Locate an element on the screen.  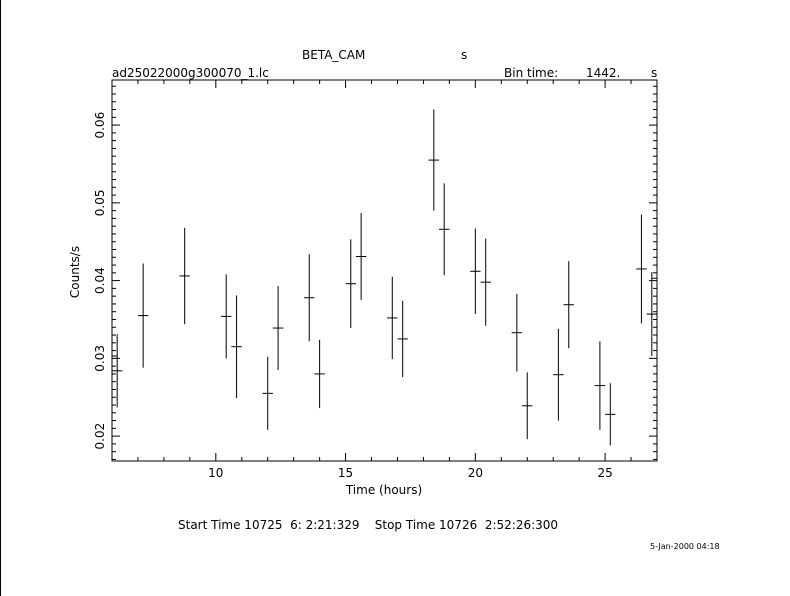
y-tick-label: 0.03 is located at coordinates (100, 358).